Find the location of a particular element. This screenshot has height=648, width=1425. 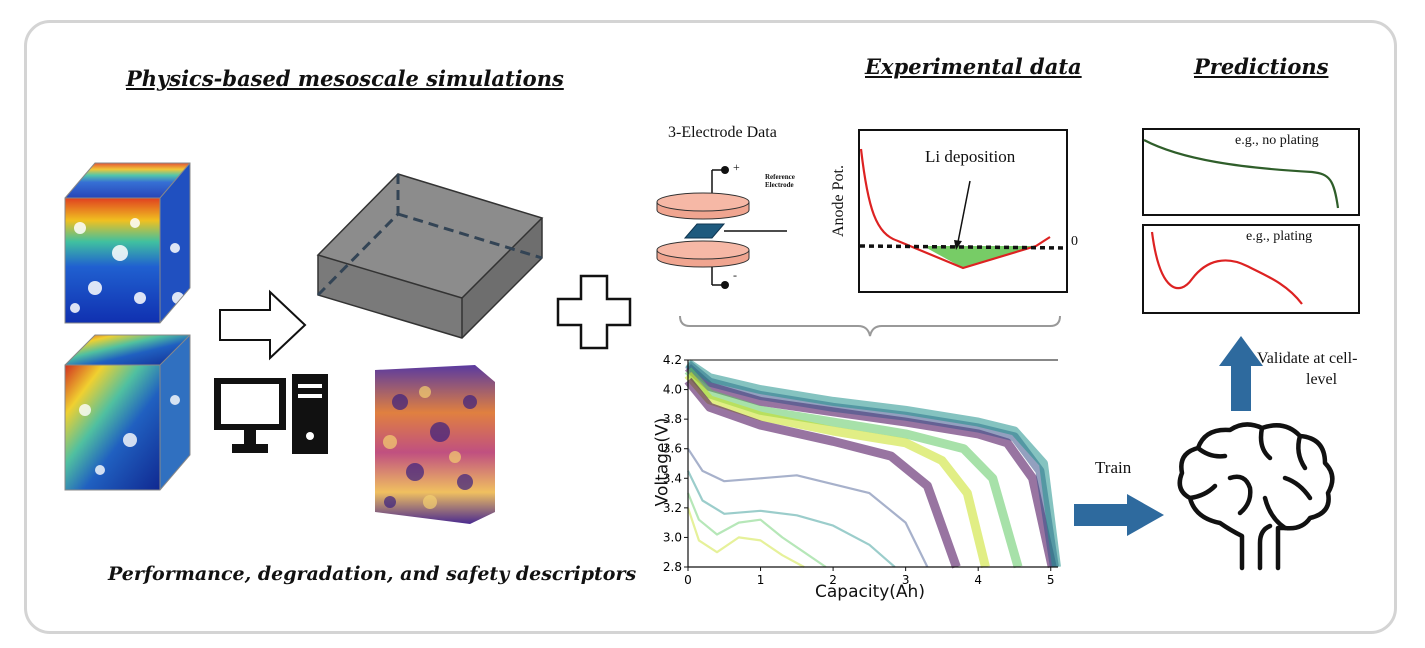

validate-label-2: level is located at coordinates (1322, 379).